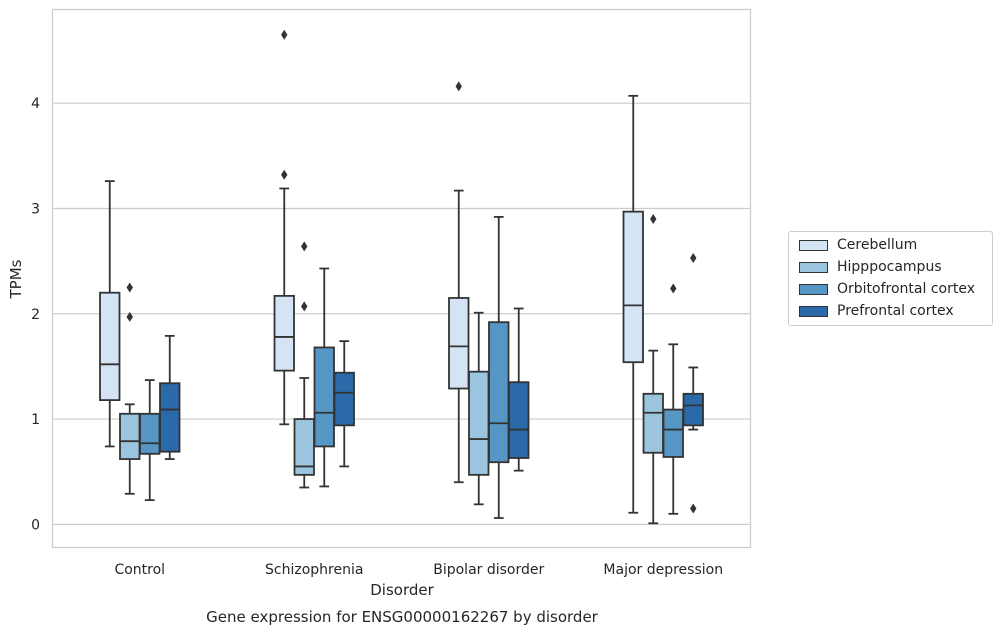 The image size is (1003, 634). What do you see at coordinates (895, 311) in the screenshot?
I see `legend-label-prefrontal-cortex: Prefrontal cortex` at bounding box center [895, 311].